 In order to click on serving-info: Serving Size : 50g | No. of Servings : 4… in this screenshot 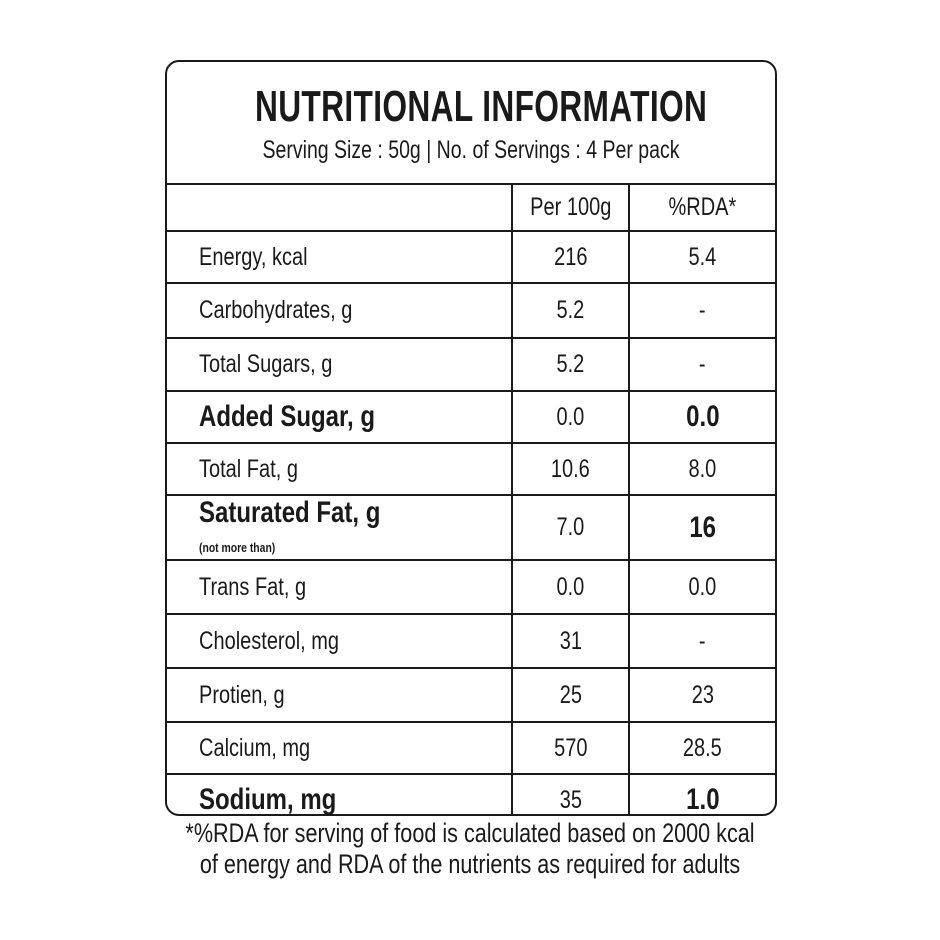, I will do `click(471, 150)`.